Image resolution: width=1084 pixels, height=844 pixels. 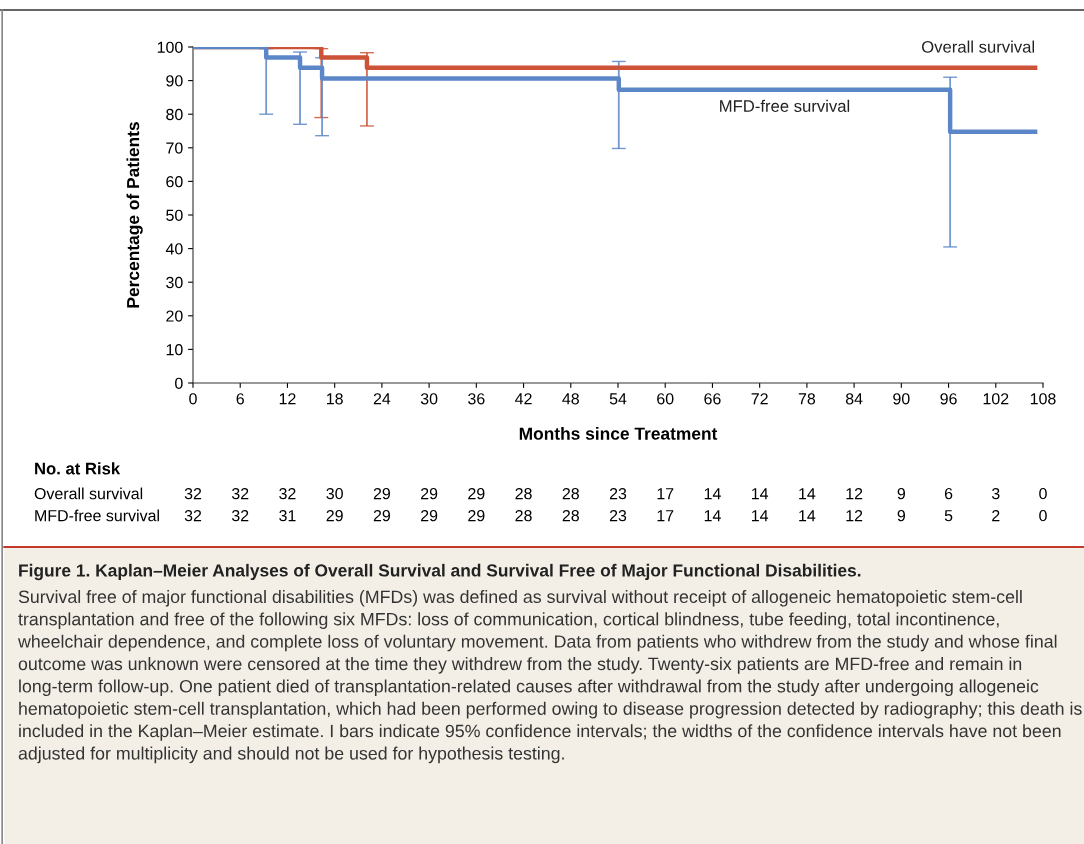 What do you see at coordinates (287, 399) in the screenshot?
I see `x-tick-label: 12` at bounding box center [287, 399].